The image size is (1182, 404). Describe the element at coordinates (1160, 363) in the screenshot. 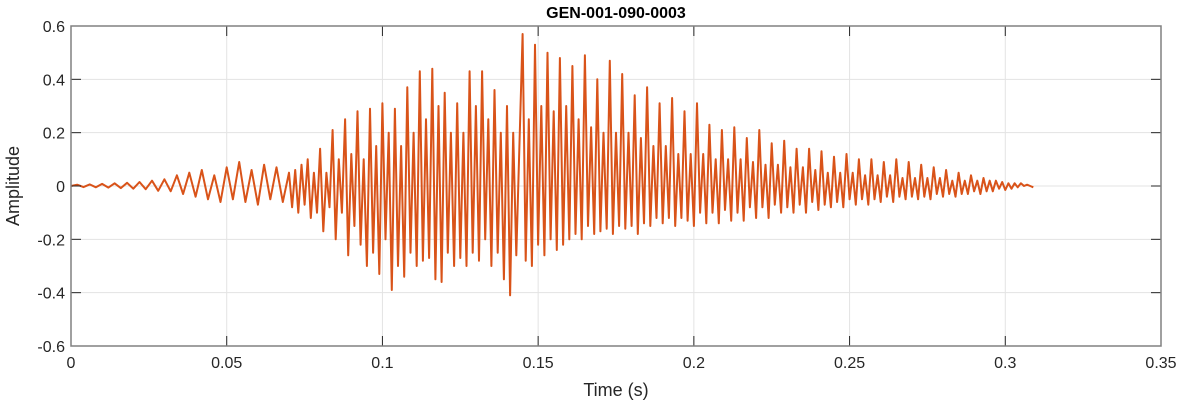

I see `x-tick-label: 0.35` at that location.